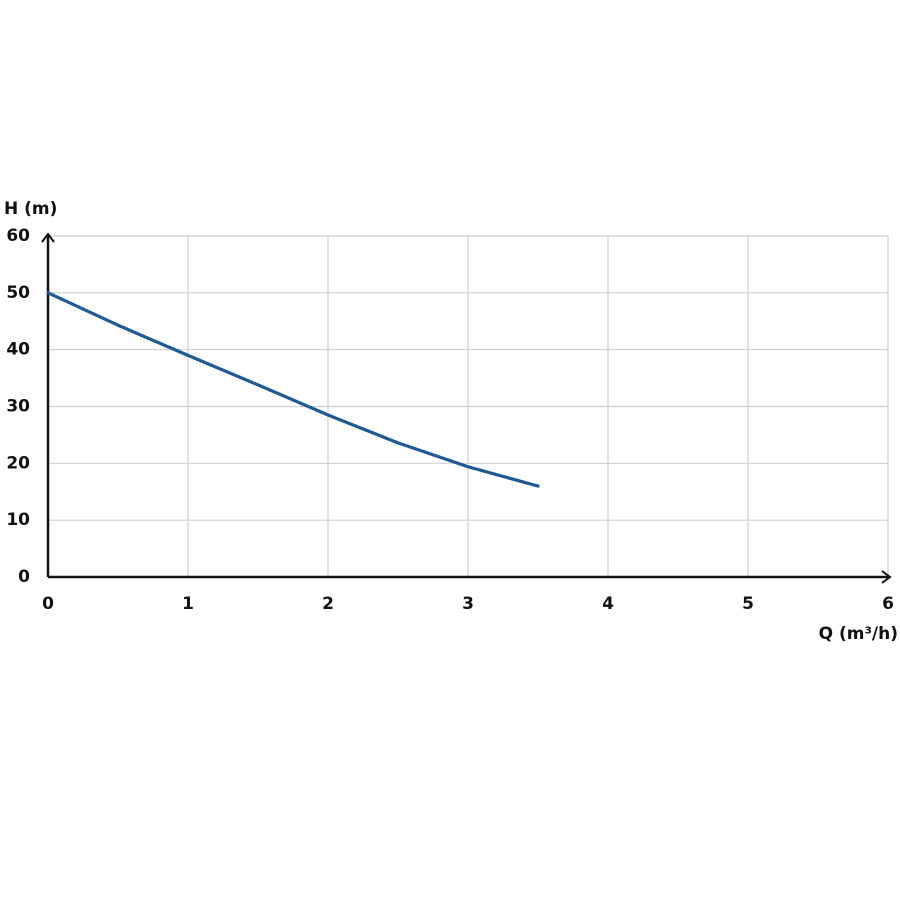  I want to click on x-axis-arrow, so click(886, 577).